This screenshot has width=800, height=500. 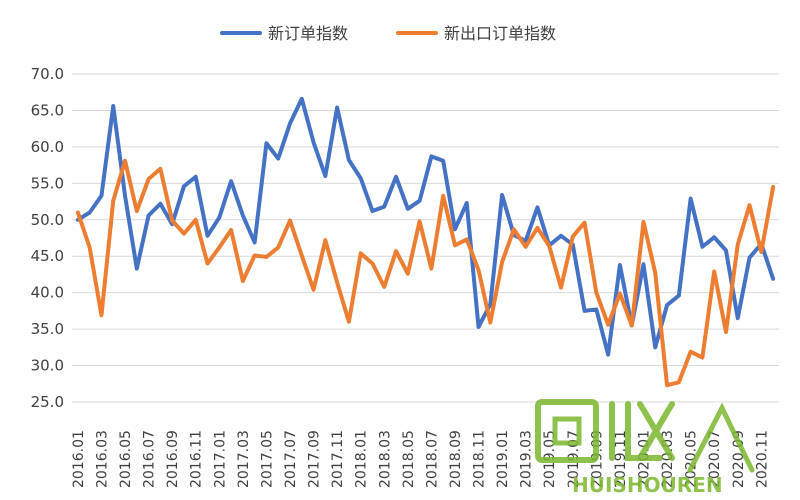 What do you see at coordinates (409, 459) in the screenshot?
I see `x-tick-label: 2018.05` at bounding box center [409, 459].